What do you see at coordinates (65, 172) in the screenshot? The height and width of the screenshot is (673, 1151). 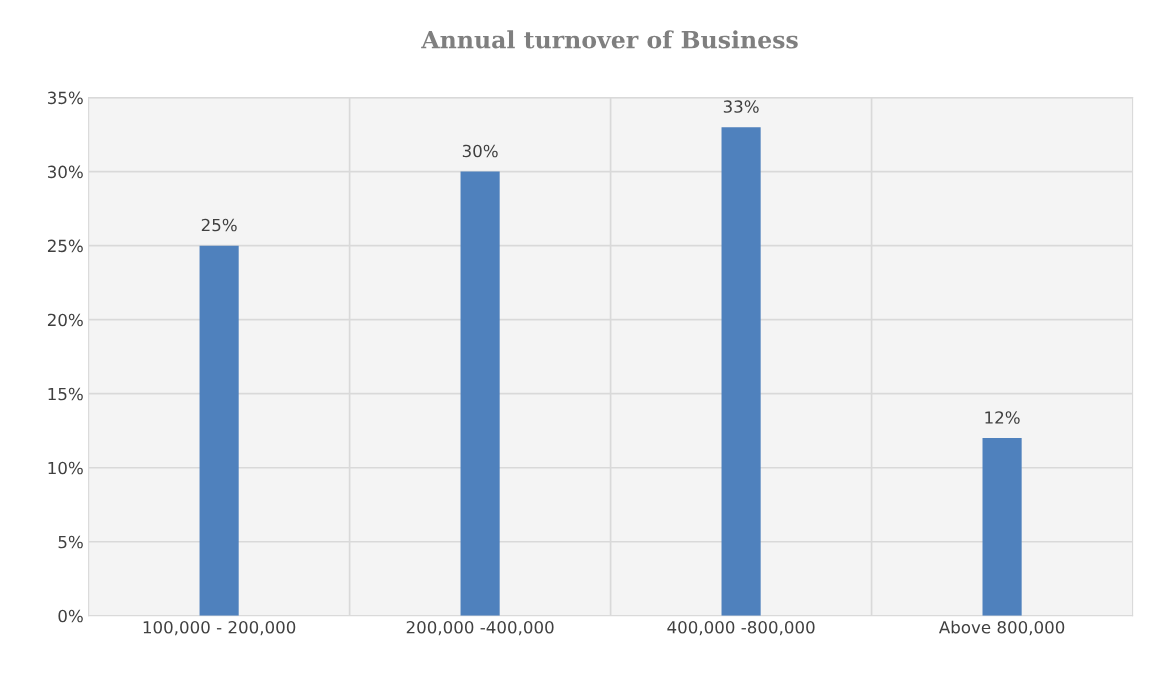 I see `y-tick-label: 30%` at bounding box center [65, 172].